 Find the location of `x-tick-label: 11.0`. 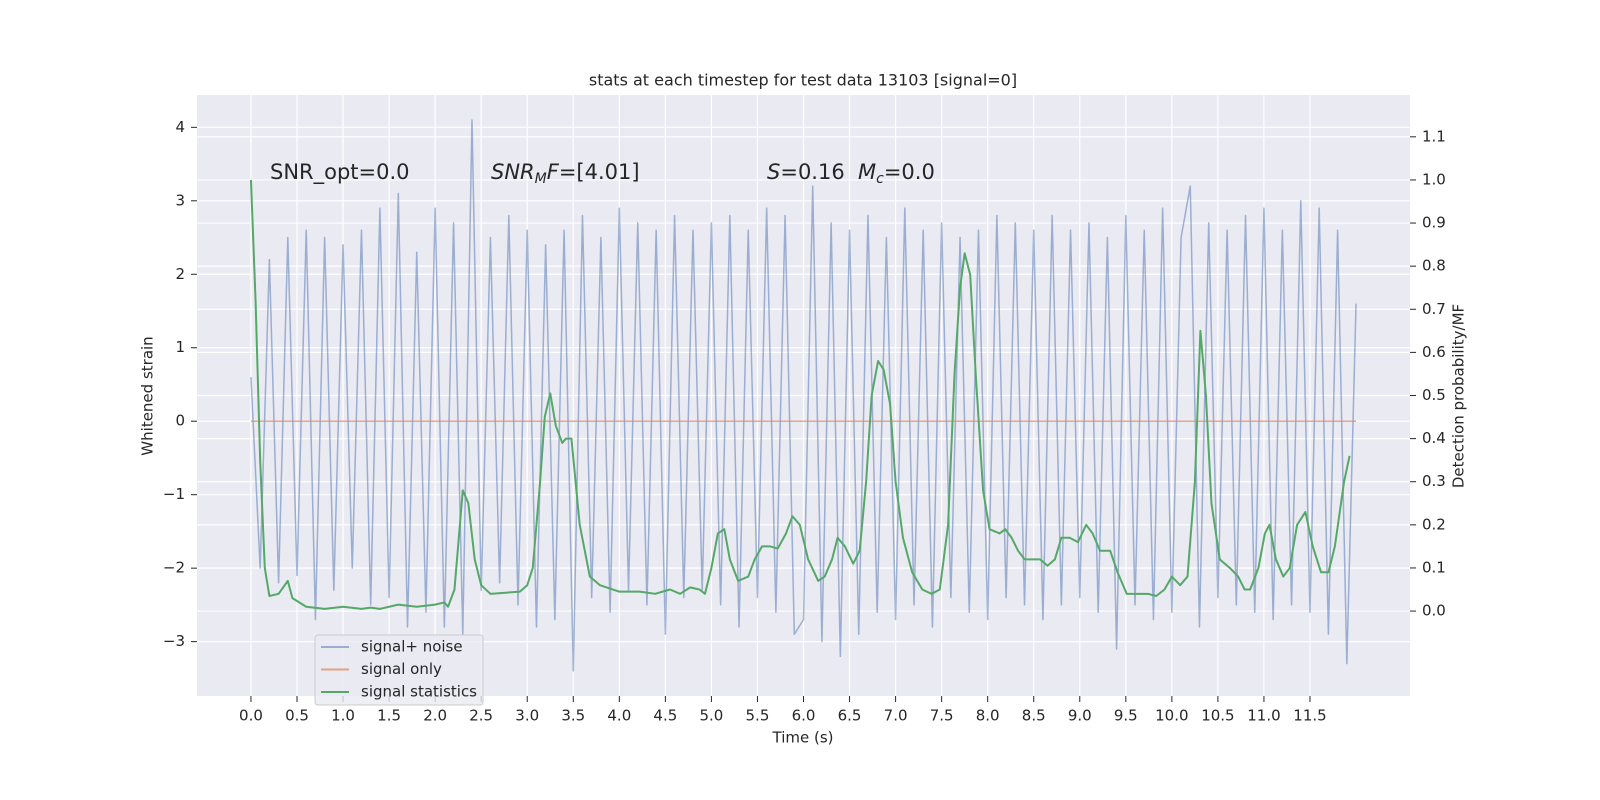

x-tick-label: 11.0 is located at coordinates (1263, 716).